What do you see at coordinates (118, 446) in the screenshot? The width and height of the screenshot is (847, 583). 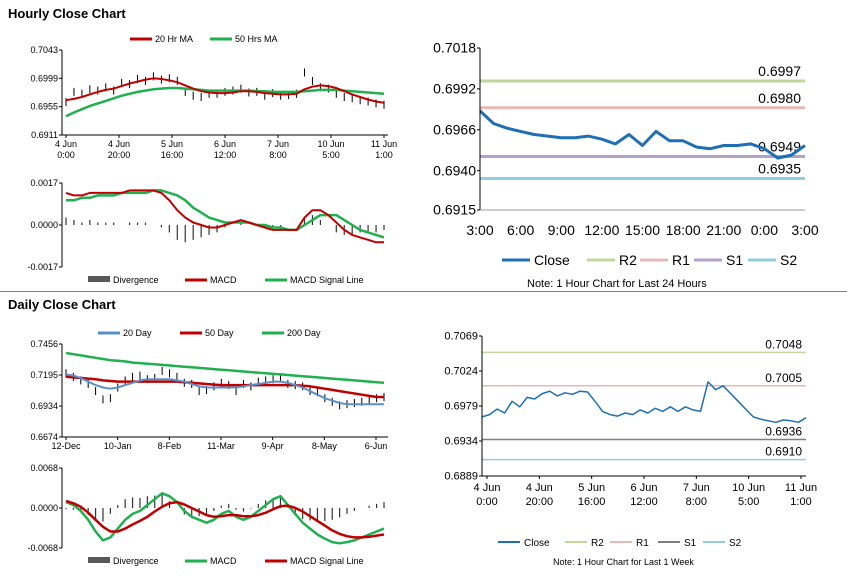 I see `x-tick-label: 10-Jan` at bounding box center [118, 446].